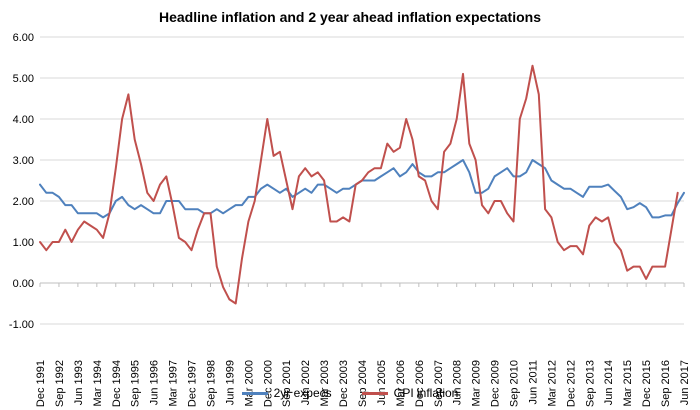  Describe the element at coordinates (136, 383) in the screenshot. I see `x-tick-label: Sep 1995` at that location.